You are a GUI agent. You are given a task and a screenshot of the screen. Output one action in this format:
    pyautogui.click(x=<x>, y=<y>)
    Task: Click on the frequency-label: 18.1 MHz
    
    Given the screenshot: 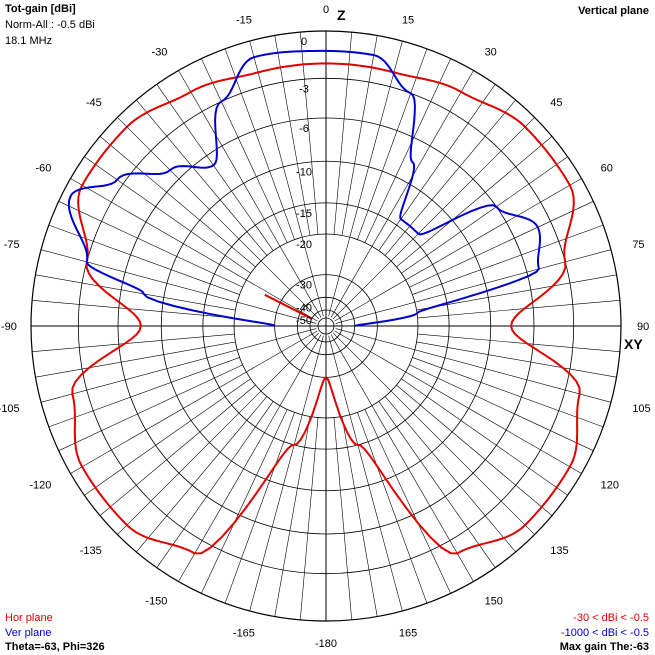 What is the action you would take?
    pyautogui.click(x=29, y=41)
    